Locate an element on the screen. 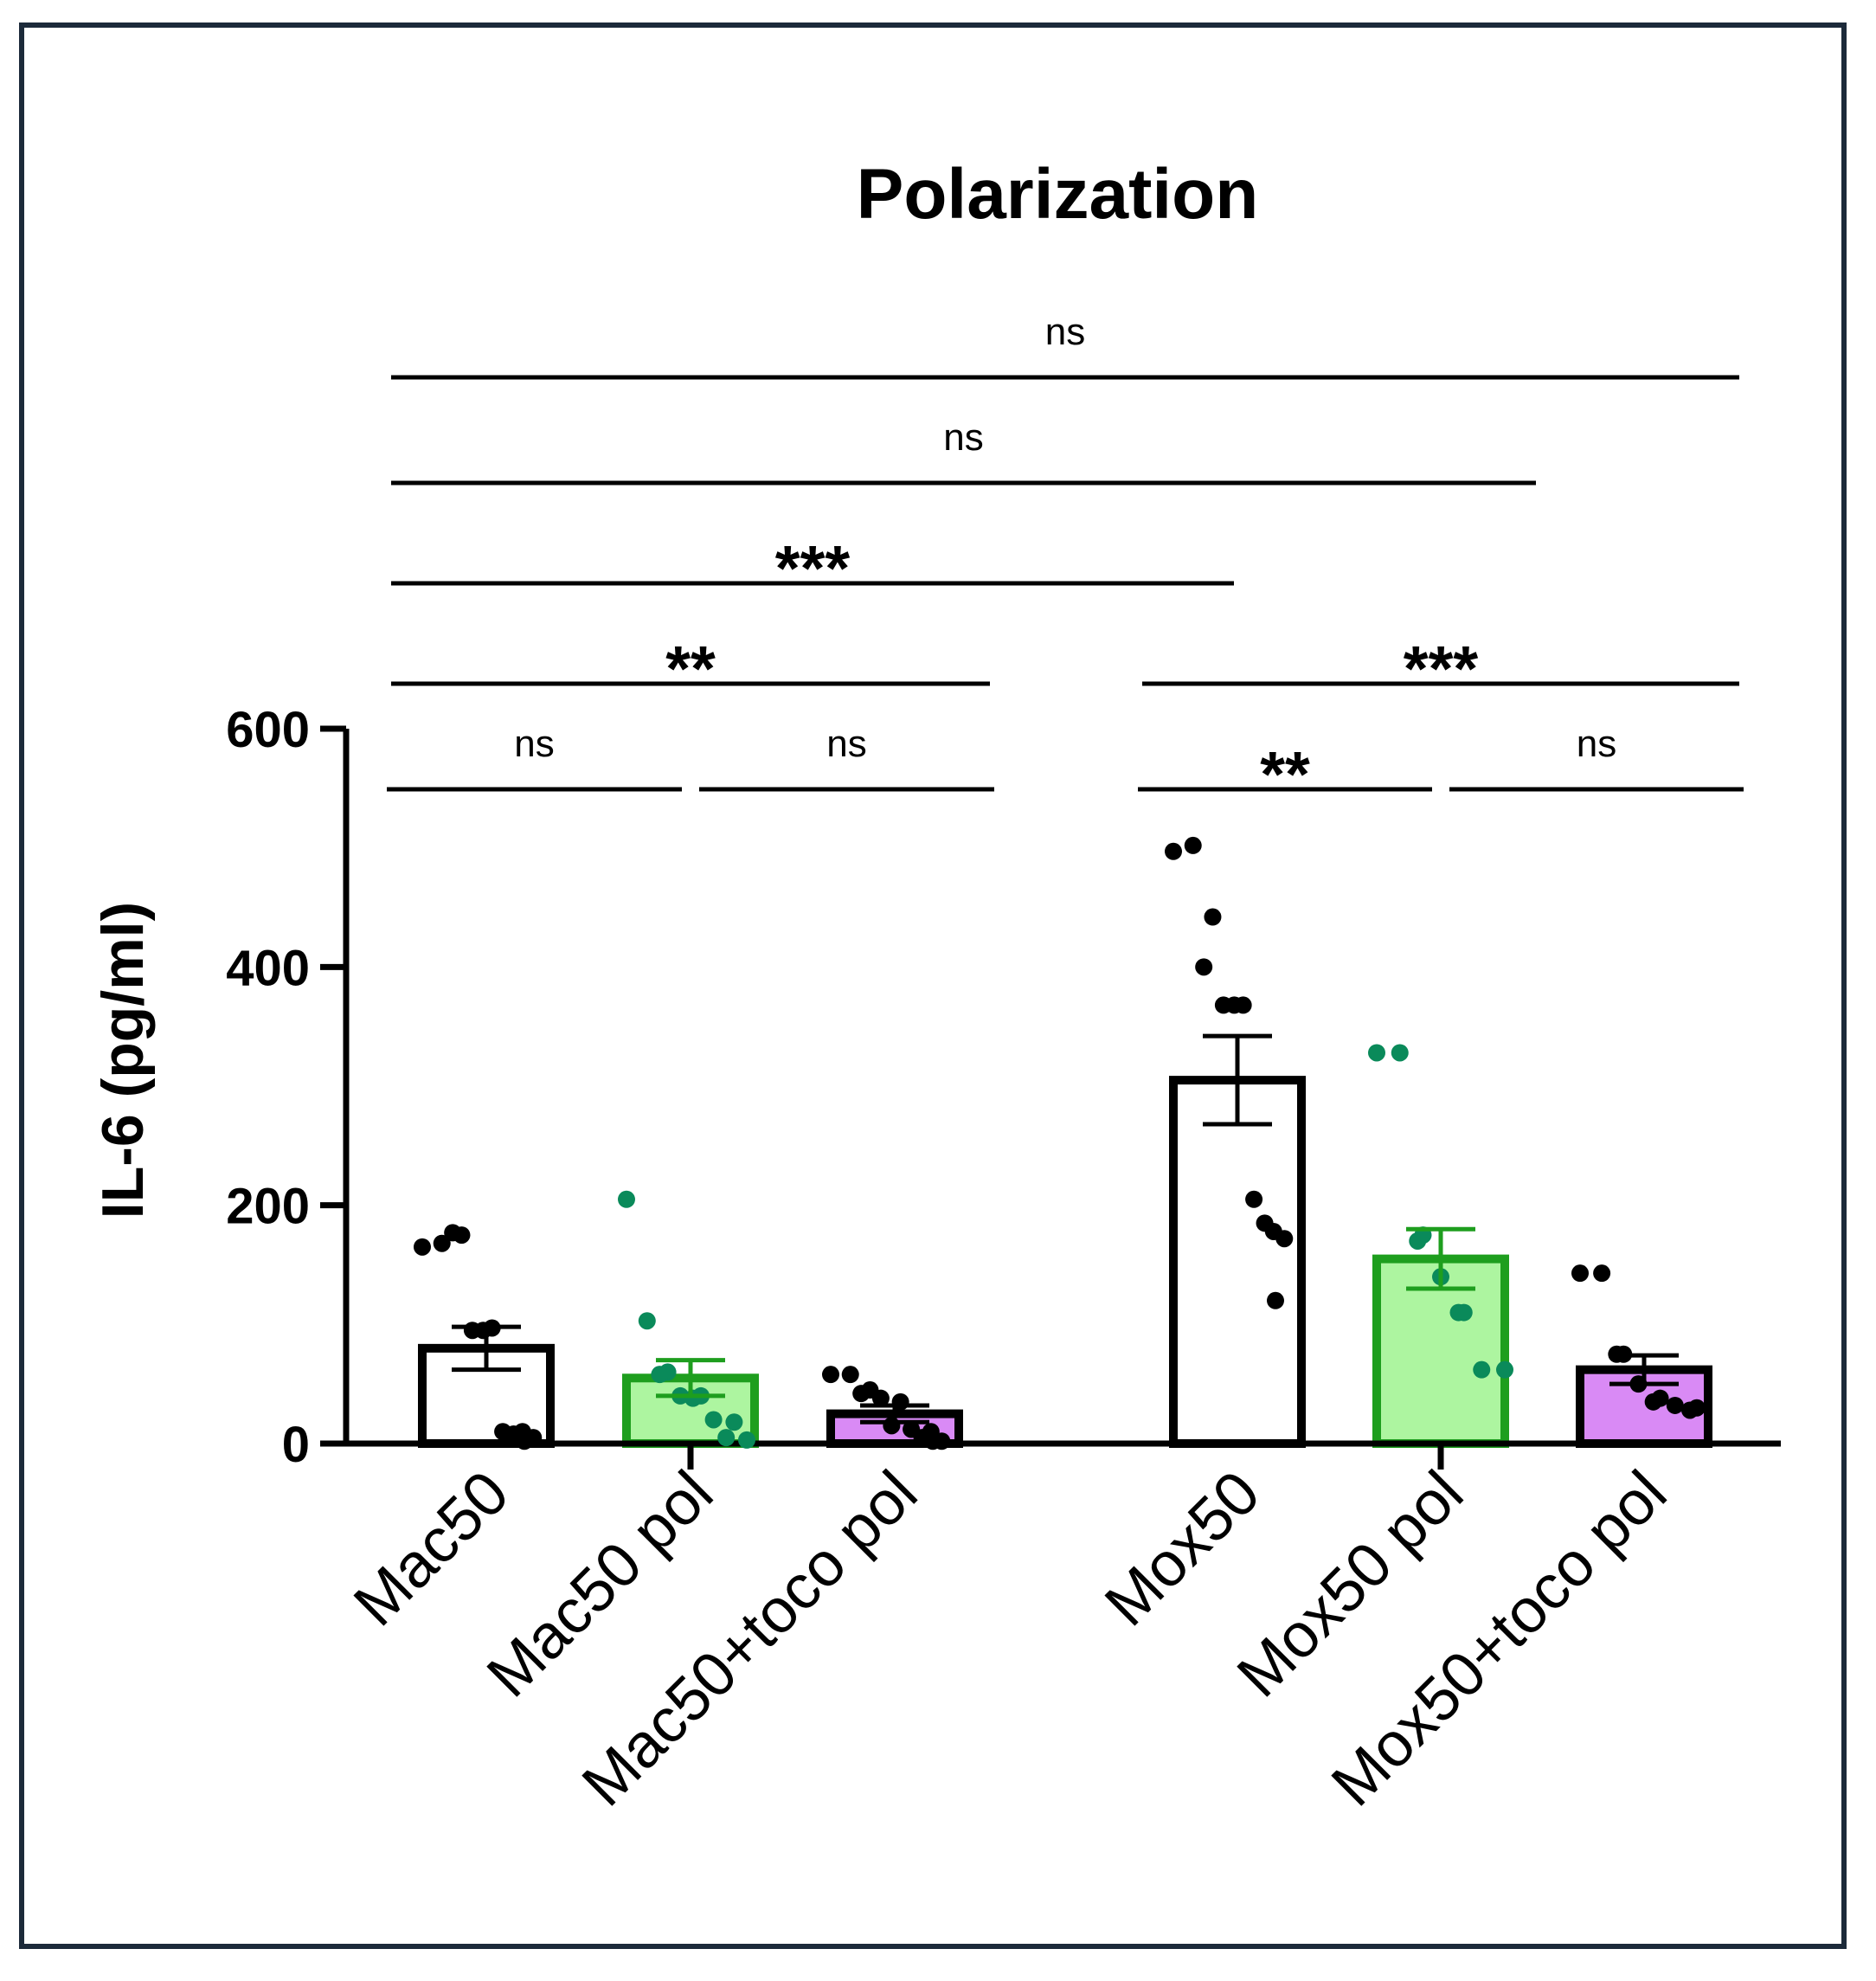 This screenshot has height=1981, width=1876. y-tick-label-600: 600 is located at coordinates (268, 730).